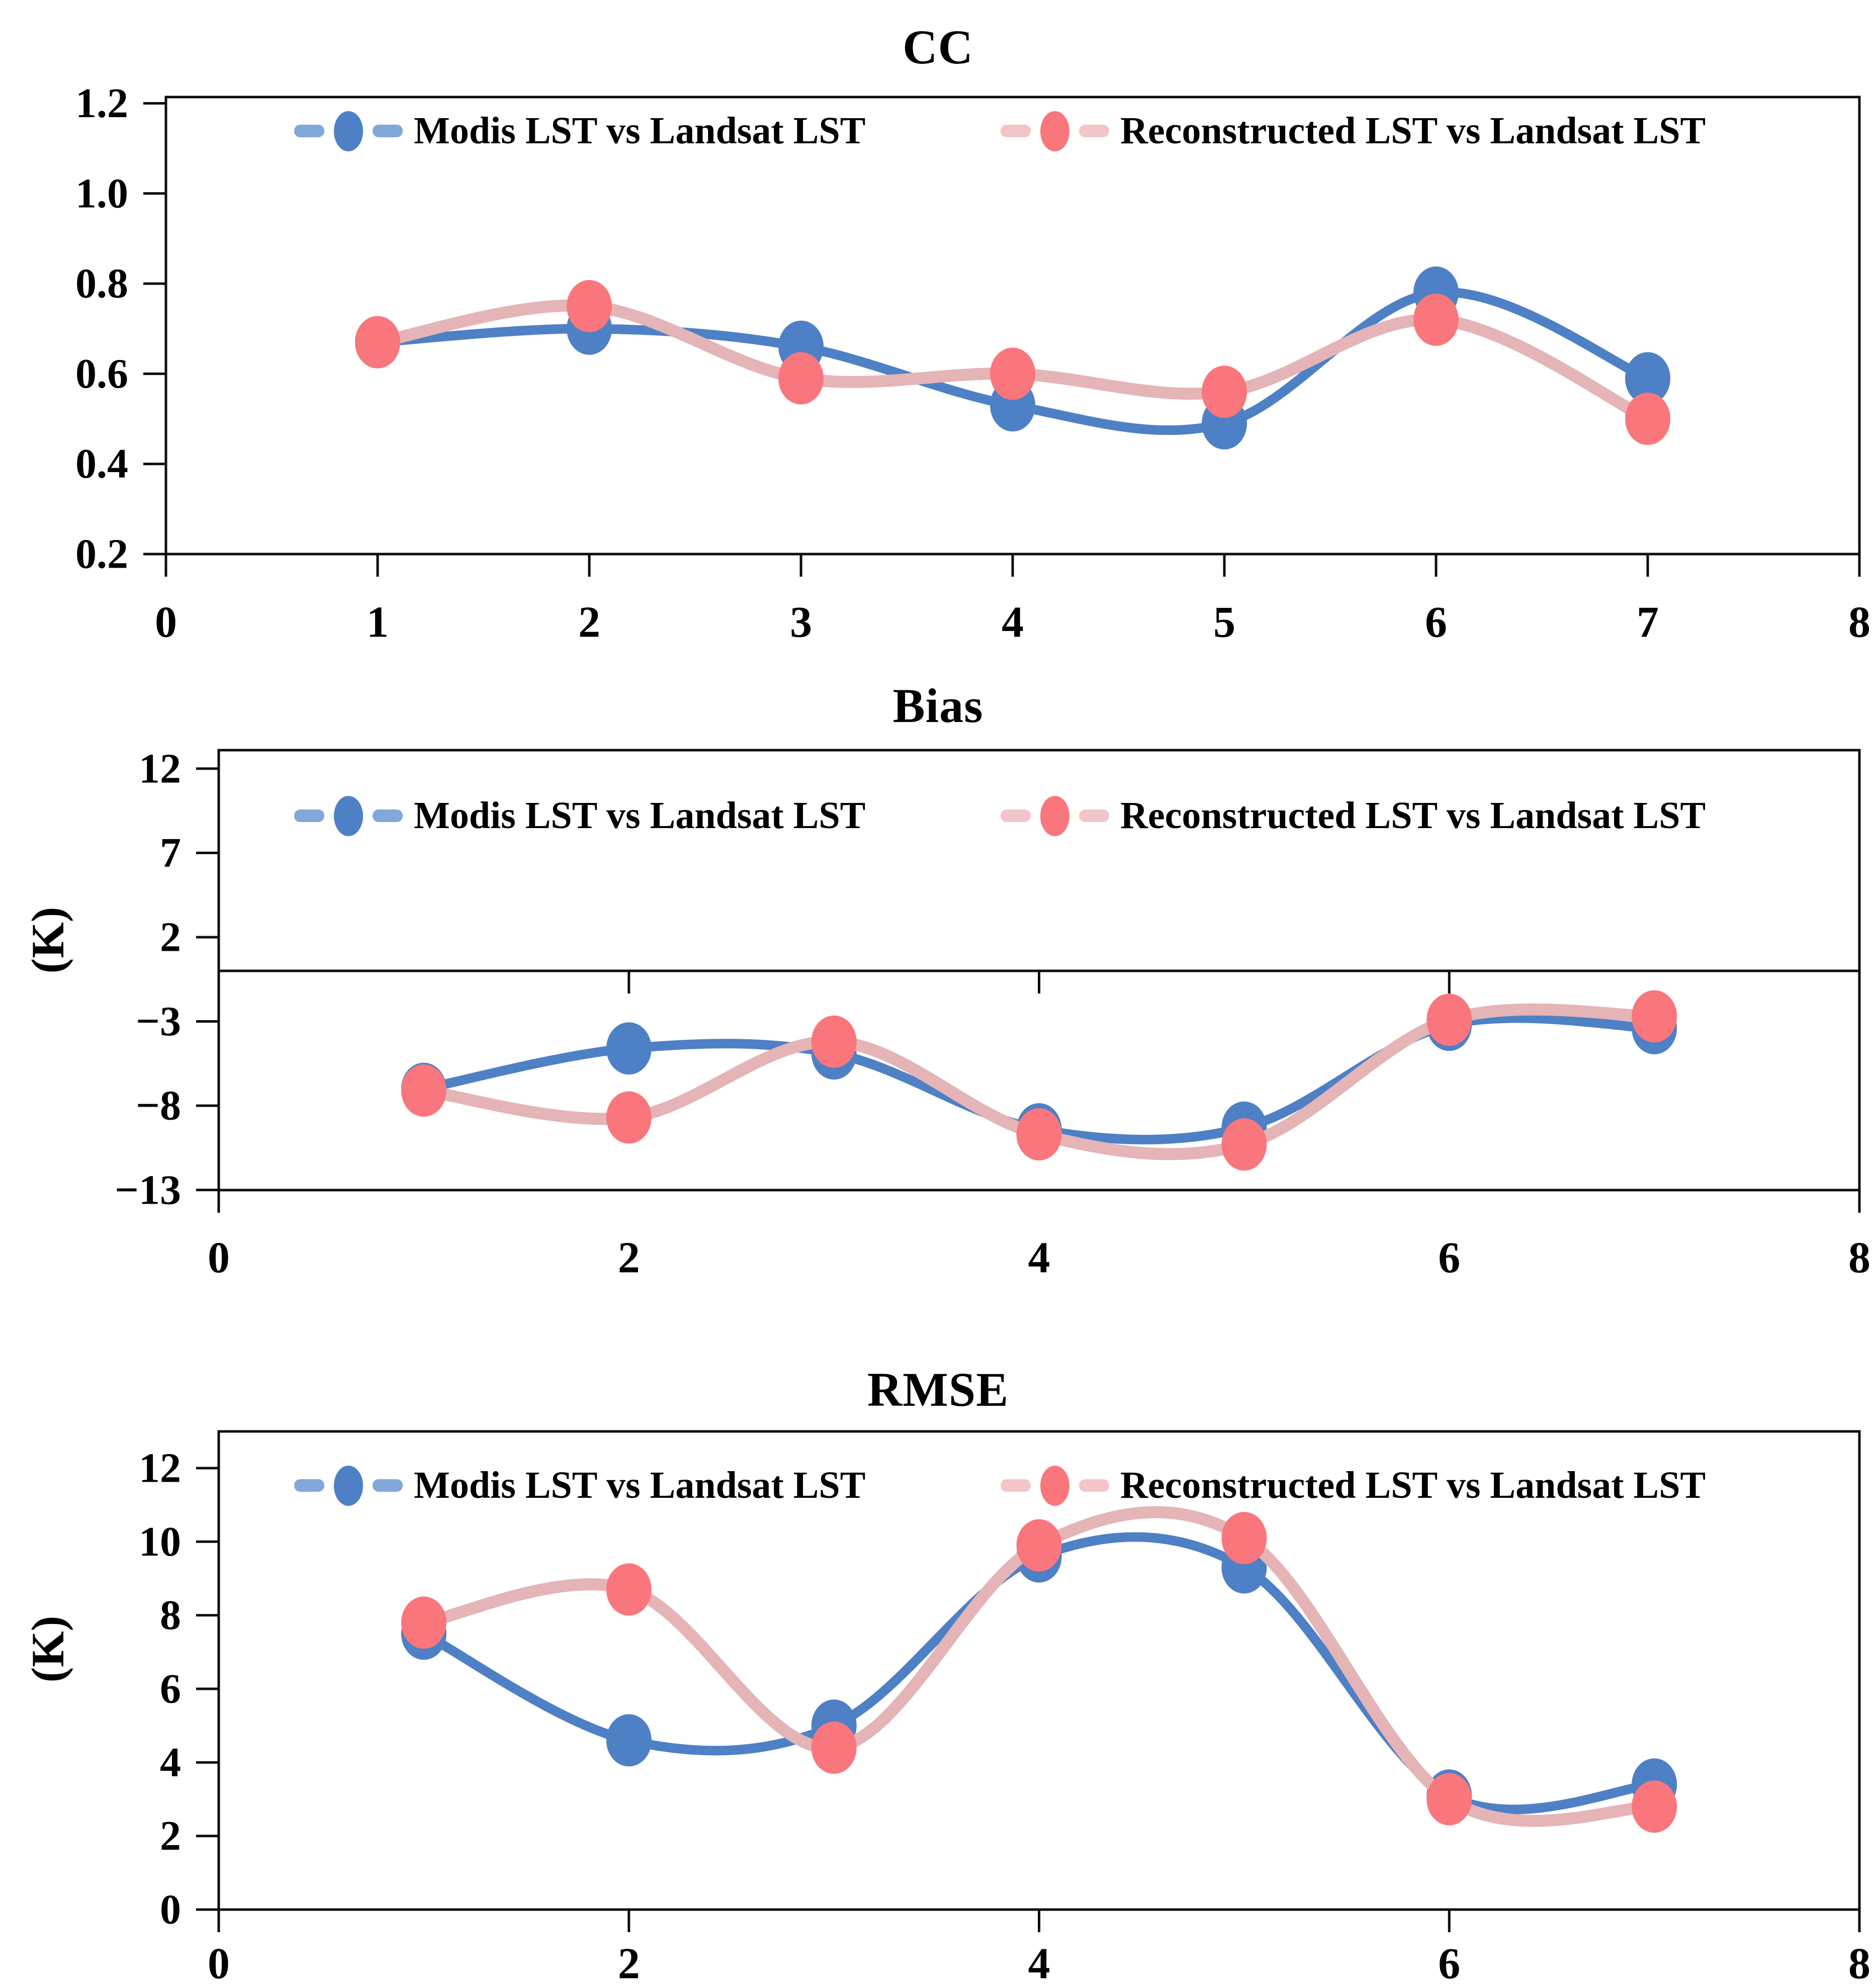 The height and width of the screenshot is (1987, 1876). What do you see at coordinates (1859, 1963) in the screenshot?
I see `rmse-x-tick-label: 8` at bounding box center [1859, 1963].